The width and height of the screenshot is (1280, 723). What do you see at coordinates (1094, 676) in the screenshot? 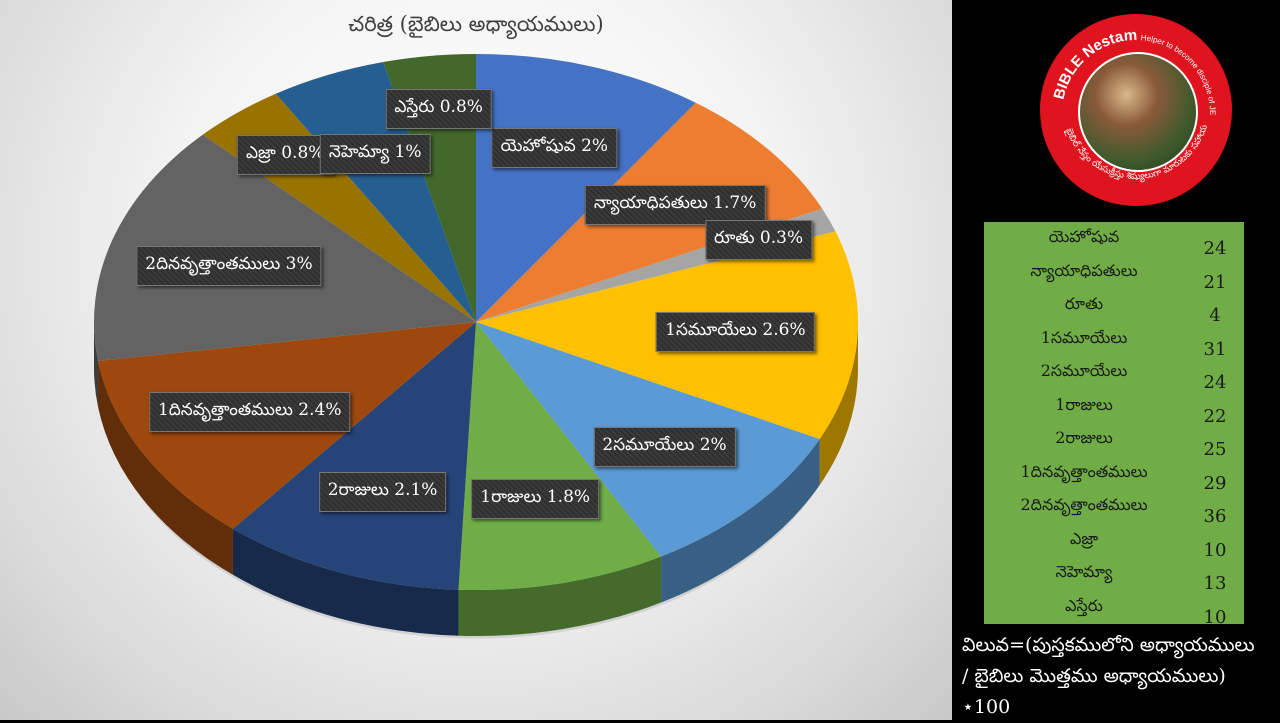
I see `formula-line-2: / బైబిలు మొత్తము అధ్యాయములు)` at bounding box center [1094, 676].